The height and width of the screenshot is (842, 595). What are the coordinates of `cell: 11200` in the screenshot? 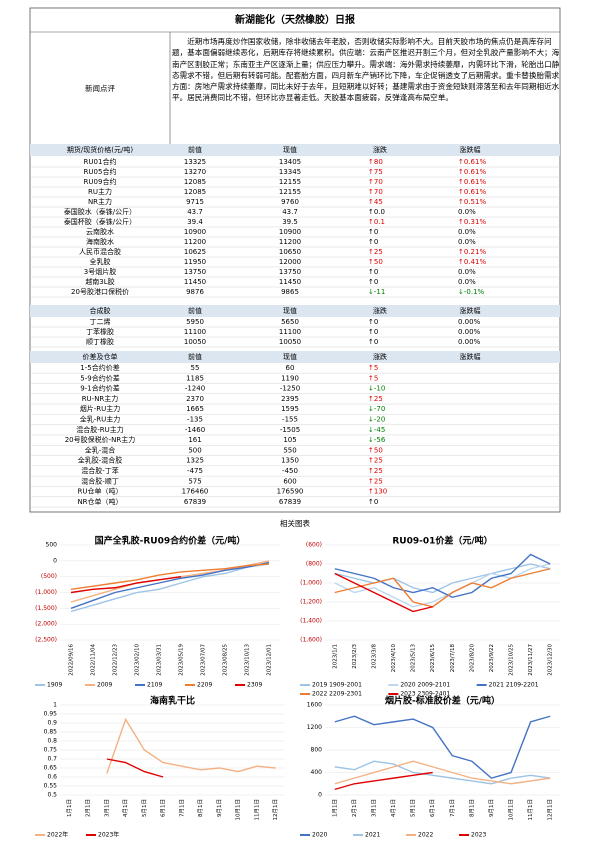 It's located at (195, 242).